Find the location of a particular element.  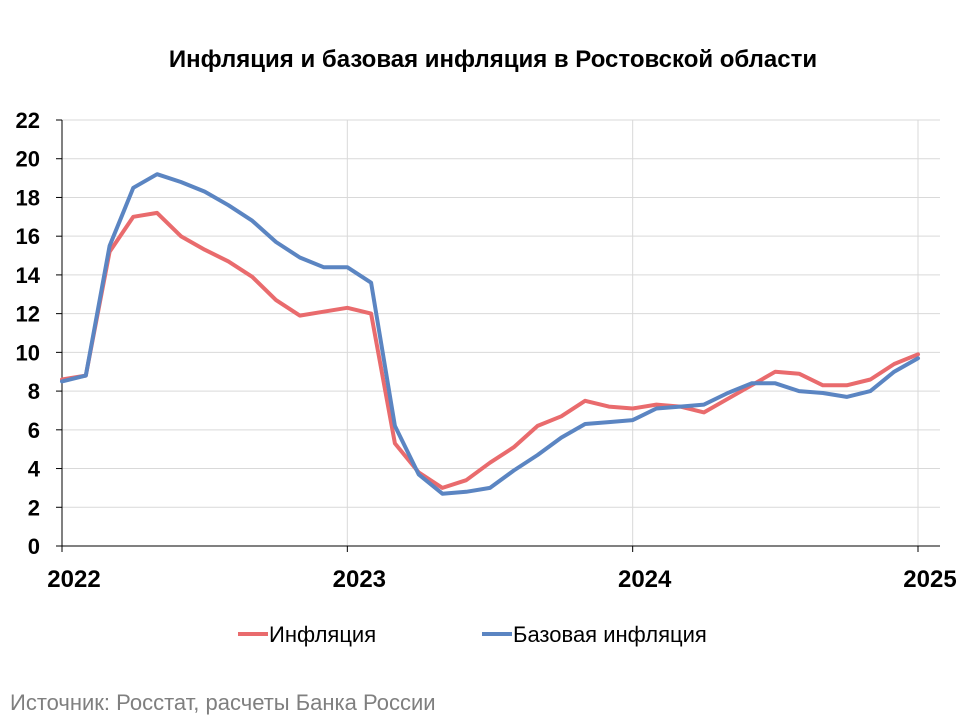

y-axis-ticks: 0 2 4 6 8 10 12 14 16 18 20 22 is located at coordinates (28, 333).